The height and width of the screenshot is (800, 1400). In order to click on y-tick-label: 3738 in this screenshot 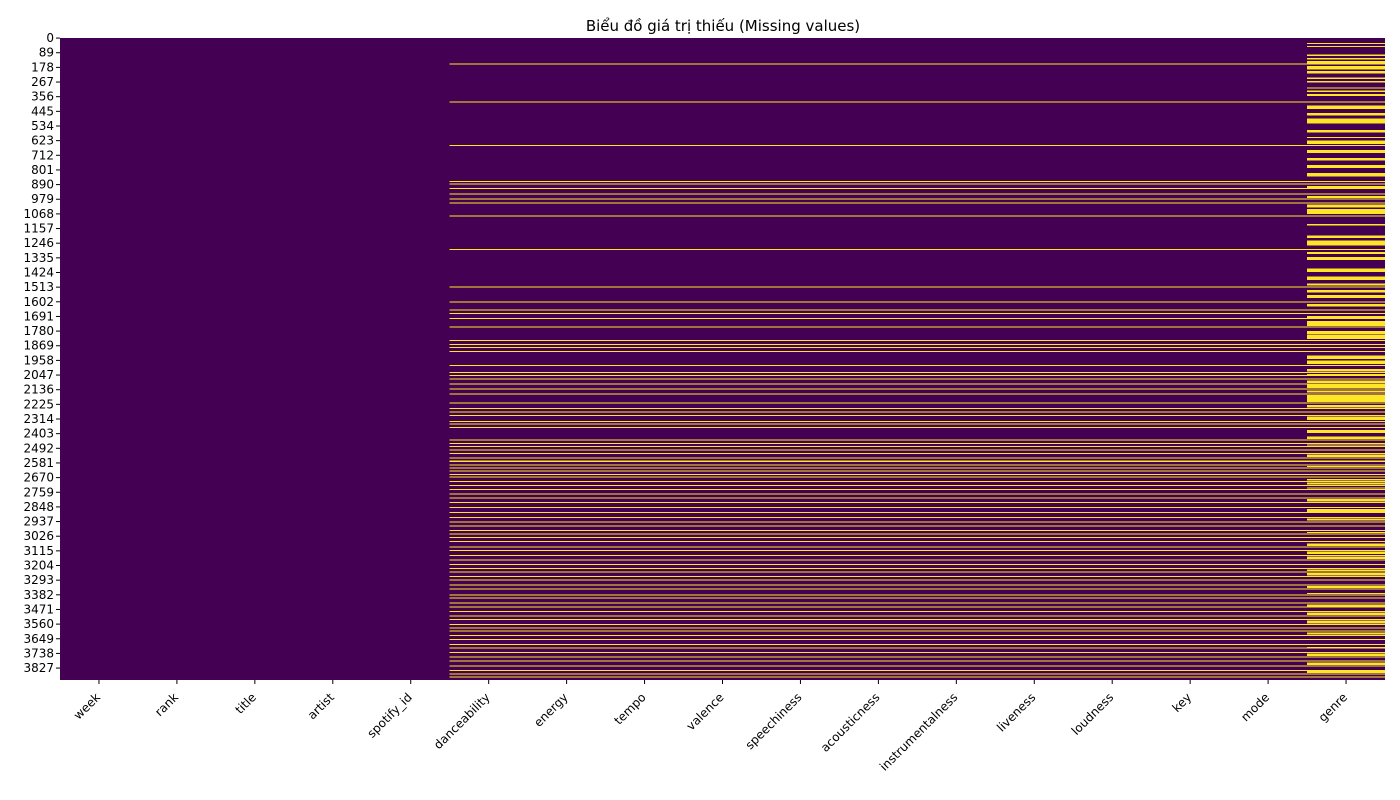, I will do `click(38, 653)`.